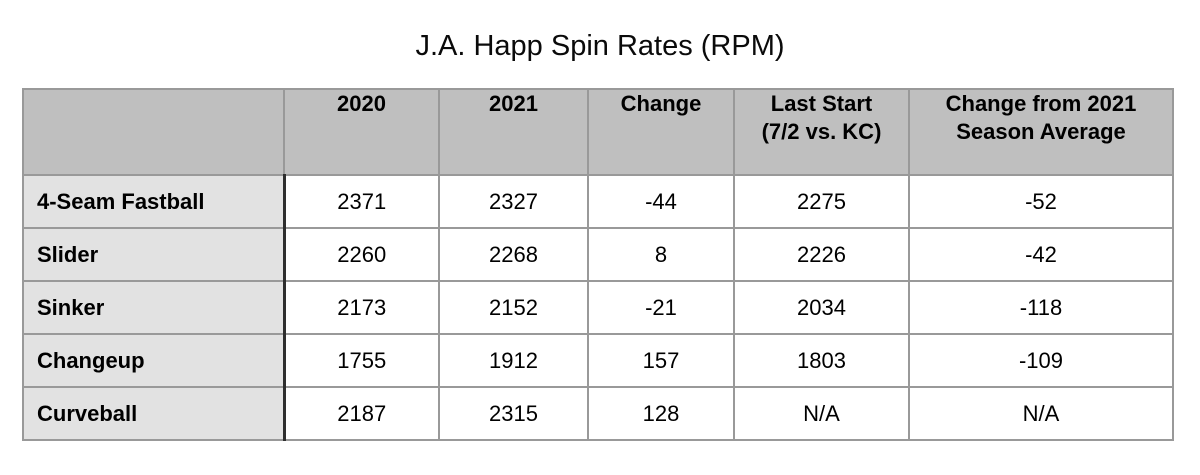 The height and width of the screenshot is (475, 1200). Describe the element at coordinates (1041, 103) in the screenshot. I see `column-header-label: Change from 2021` at that location.